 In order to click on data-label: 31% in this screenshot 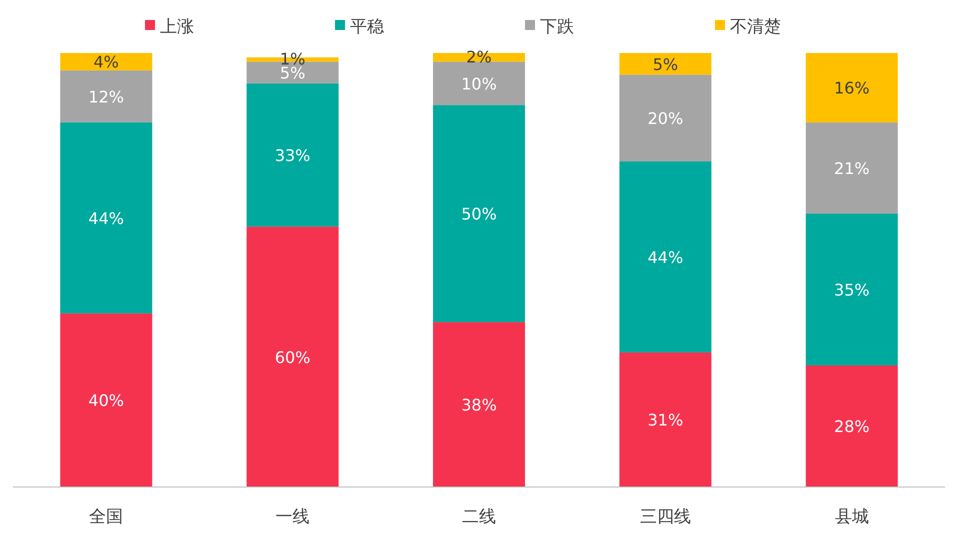, I will do `click(666, 420)`.